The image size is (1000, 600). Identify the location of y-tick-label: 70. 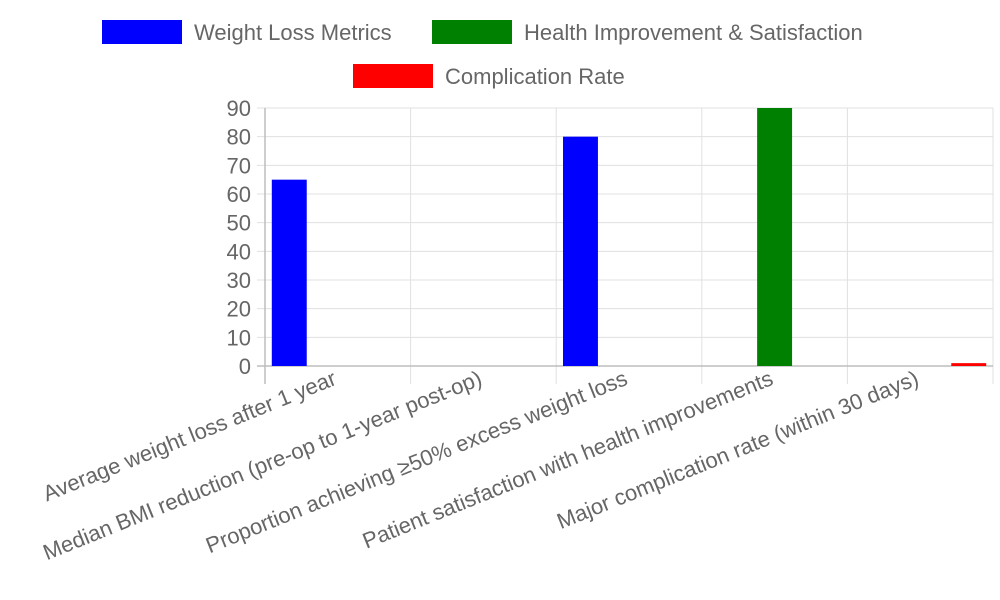
(239, 165).